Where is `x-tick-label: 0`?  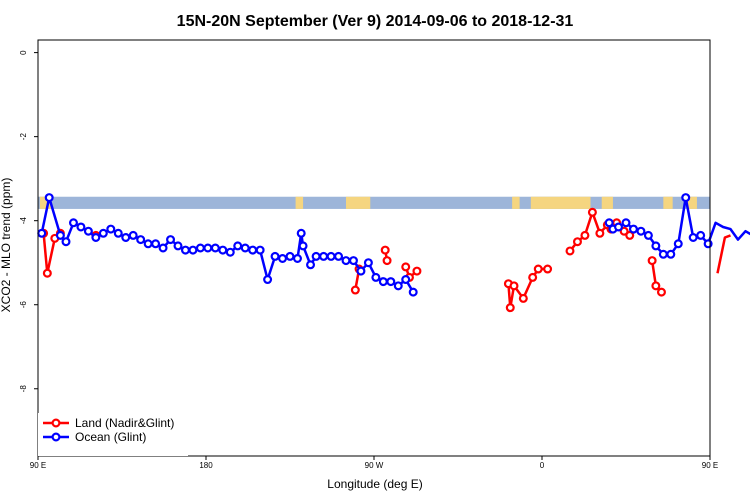
x-tick-label: 0 is located at coordinates (542, 465).